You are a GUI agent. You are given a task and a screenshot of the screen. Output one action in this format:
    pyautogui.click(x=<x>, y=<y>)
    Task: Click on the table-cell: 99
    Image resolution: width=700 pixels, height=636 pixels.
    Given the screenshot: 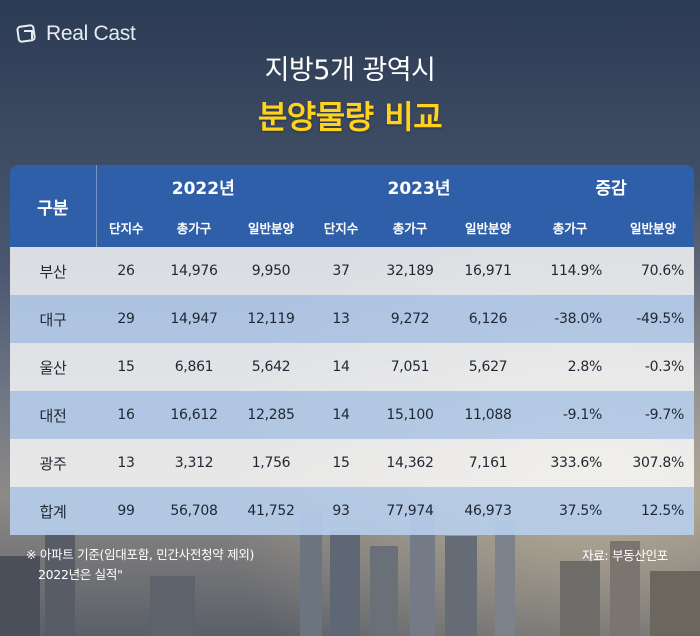 What is the action you would take?
    pyautogui.click(x=126, y=511)
    